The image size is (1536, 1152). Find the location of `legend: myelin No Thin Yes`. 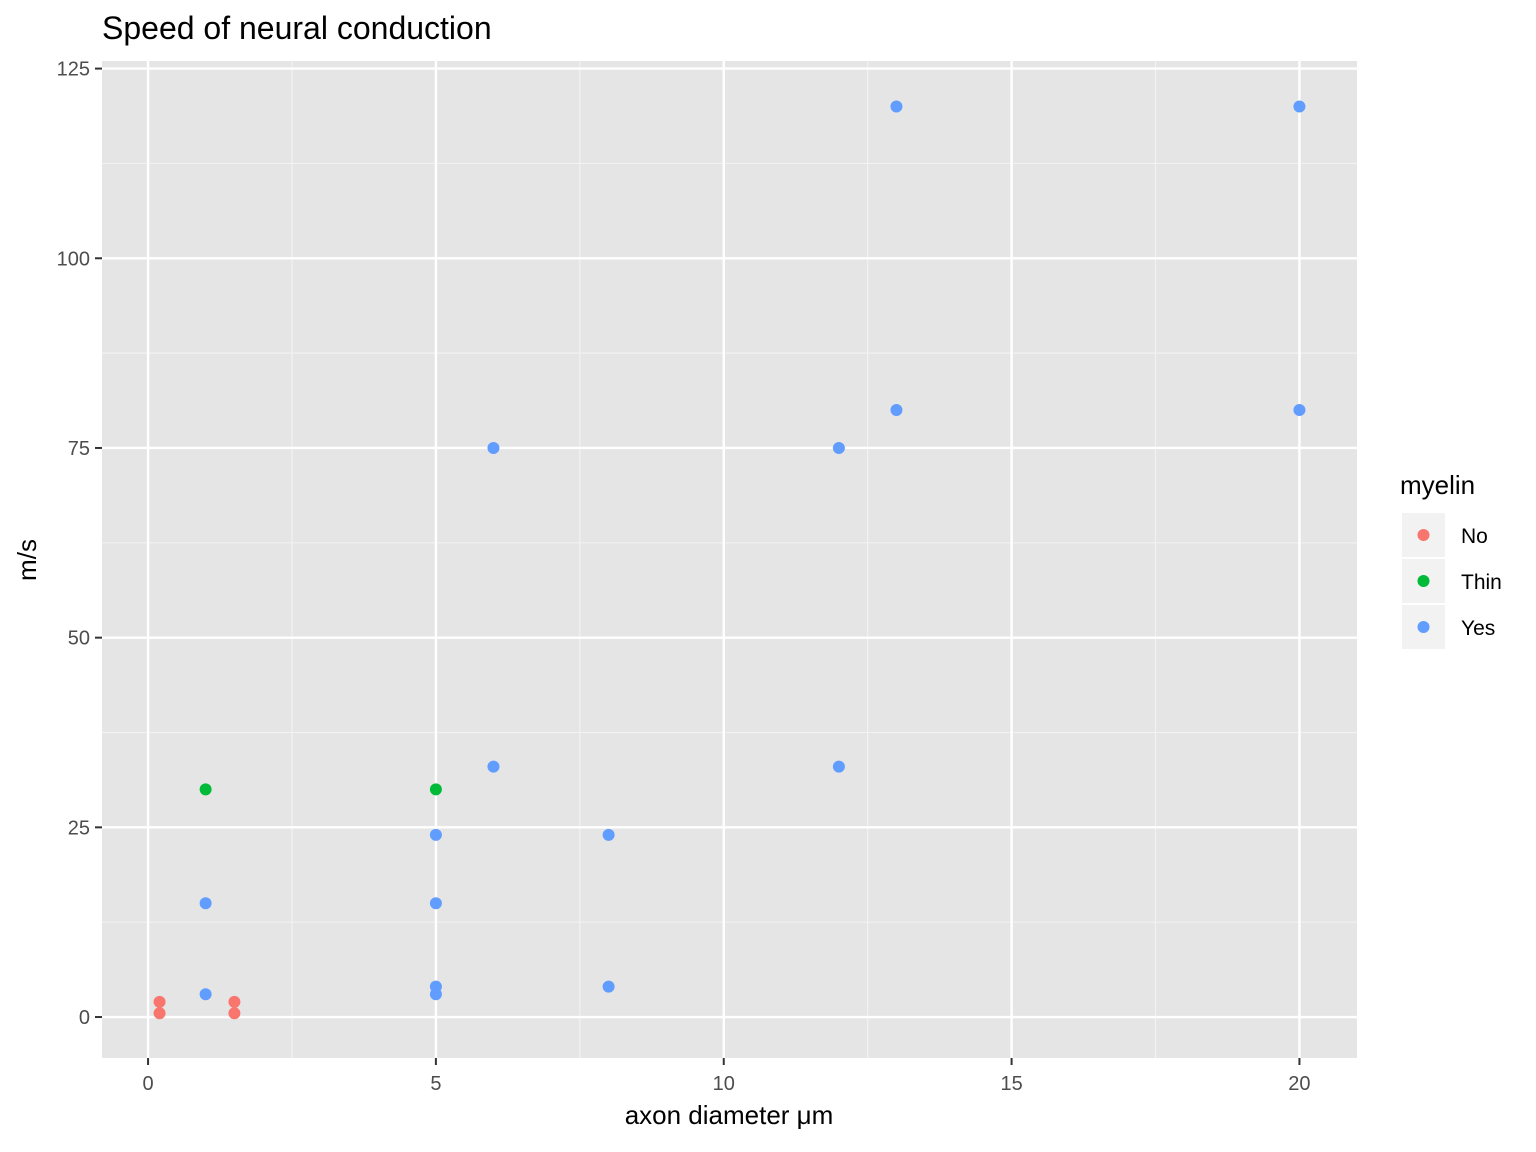

legend: myelin No Thin Yes is located at coordinates (1451, 559).